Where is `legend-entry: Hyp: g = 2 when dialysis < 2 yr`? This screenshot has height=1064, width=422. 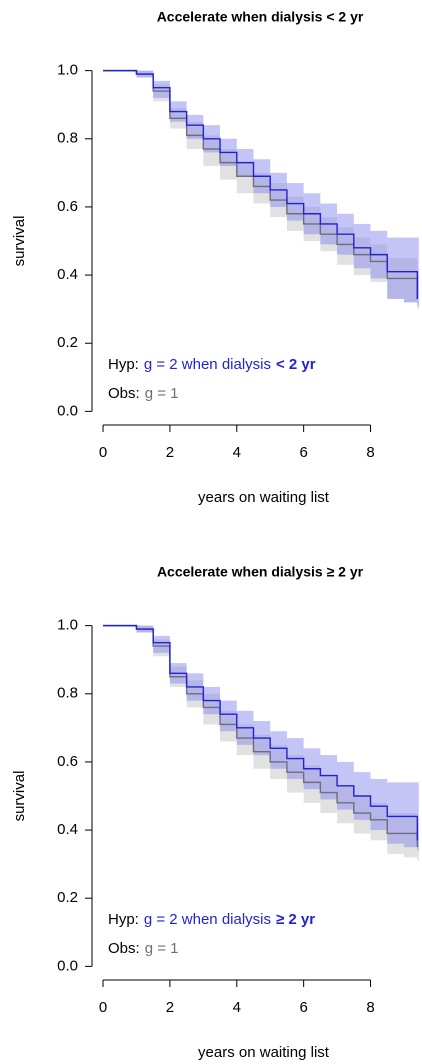
legend-entry: Hyp: g = 2 when dialysis < 2 yr is located at coordinates (212, 364).